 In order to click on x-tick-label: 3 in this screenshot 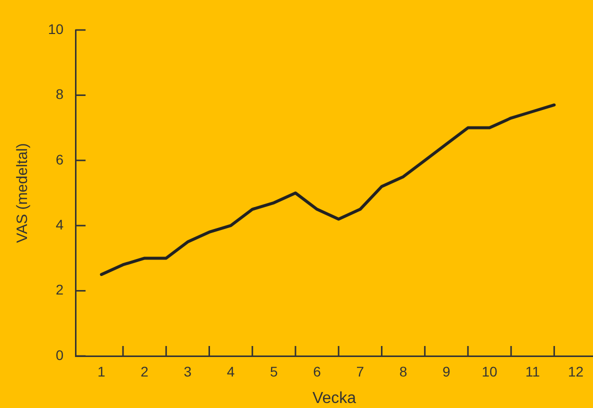, I will do `click(188, 371)`.